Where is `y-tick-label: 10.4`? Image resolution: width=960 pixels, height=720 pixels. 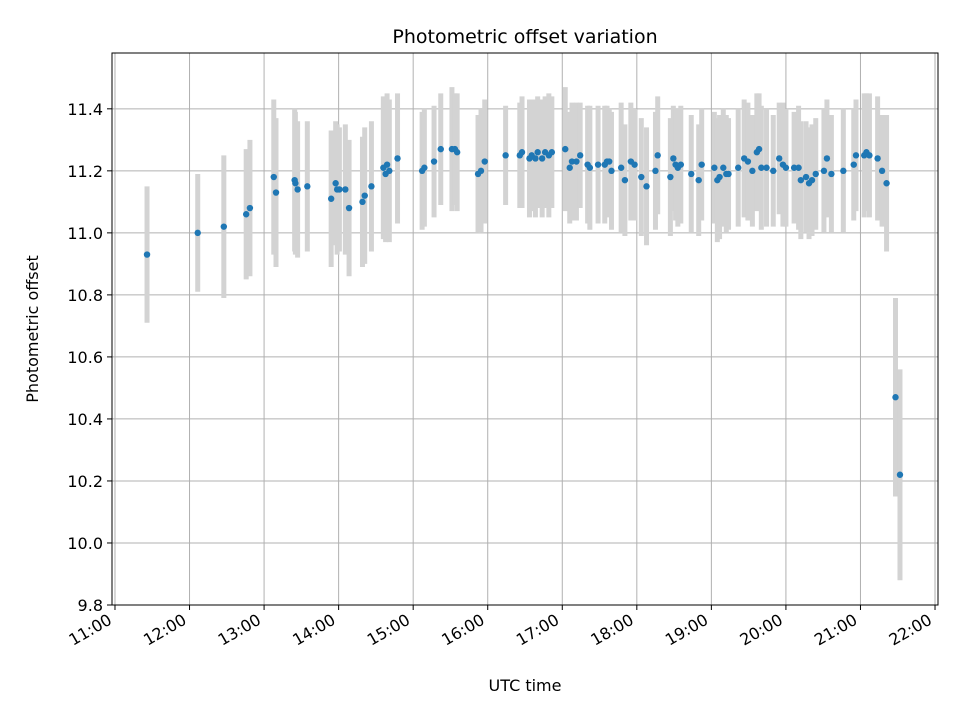 y-tick-label: 10.4 is located at coordinates (85, 419).